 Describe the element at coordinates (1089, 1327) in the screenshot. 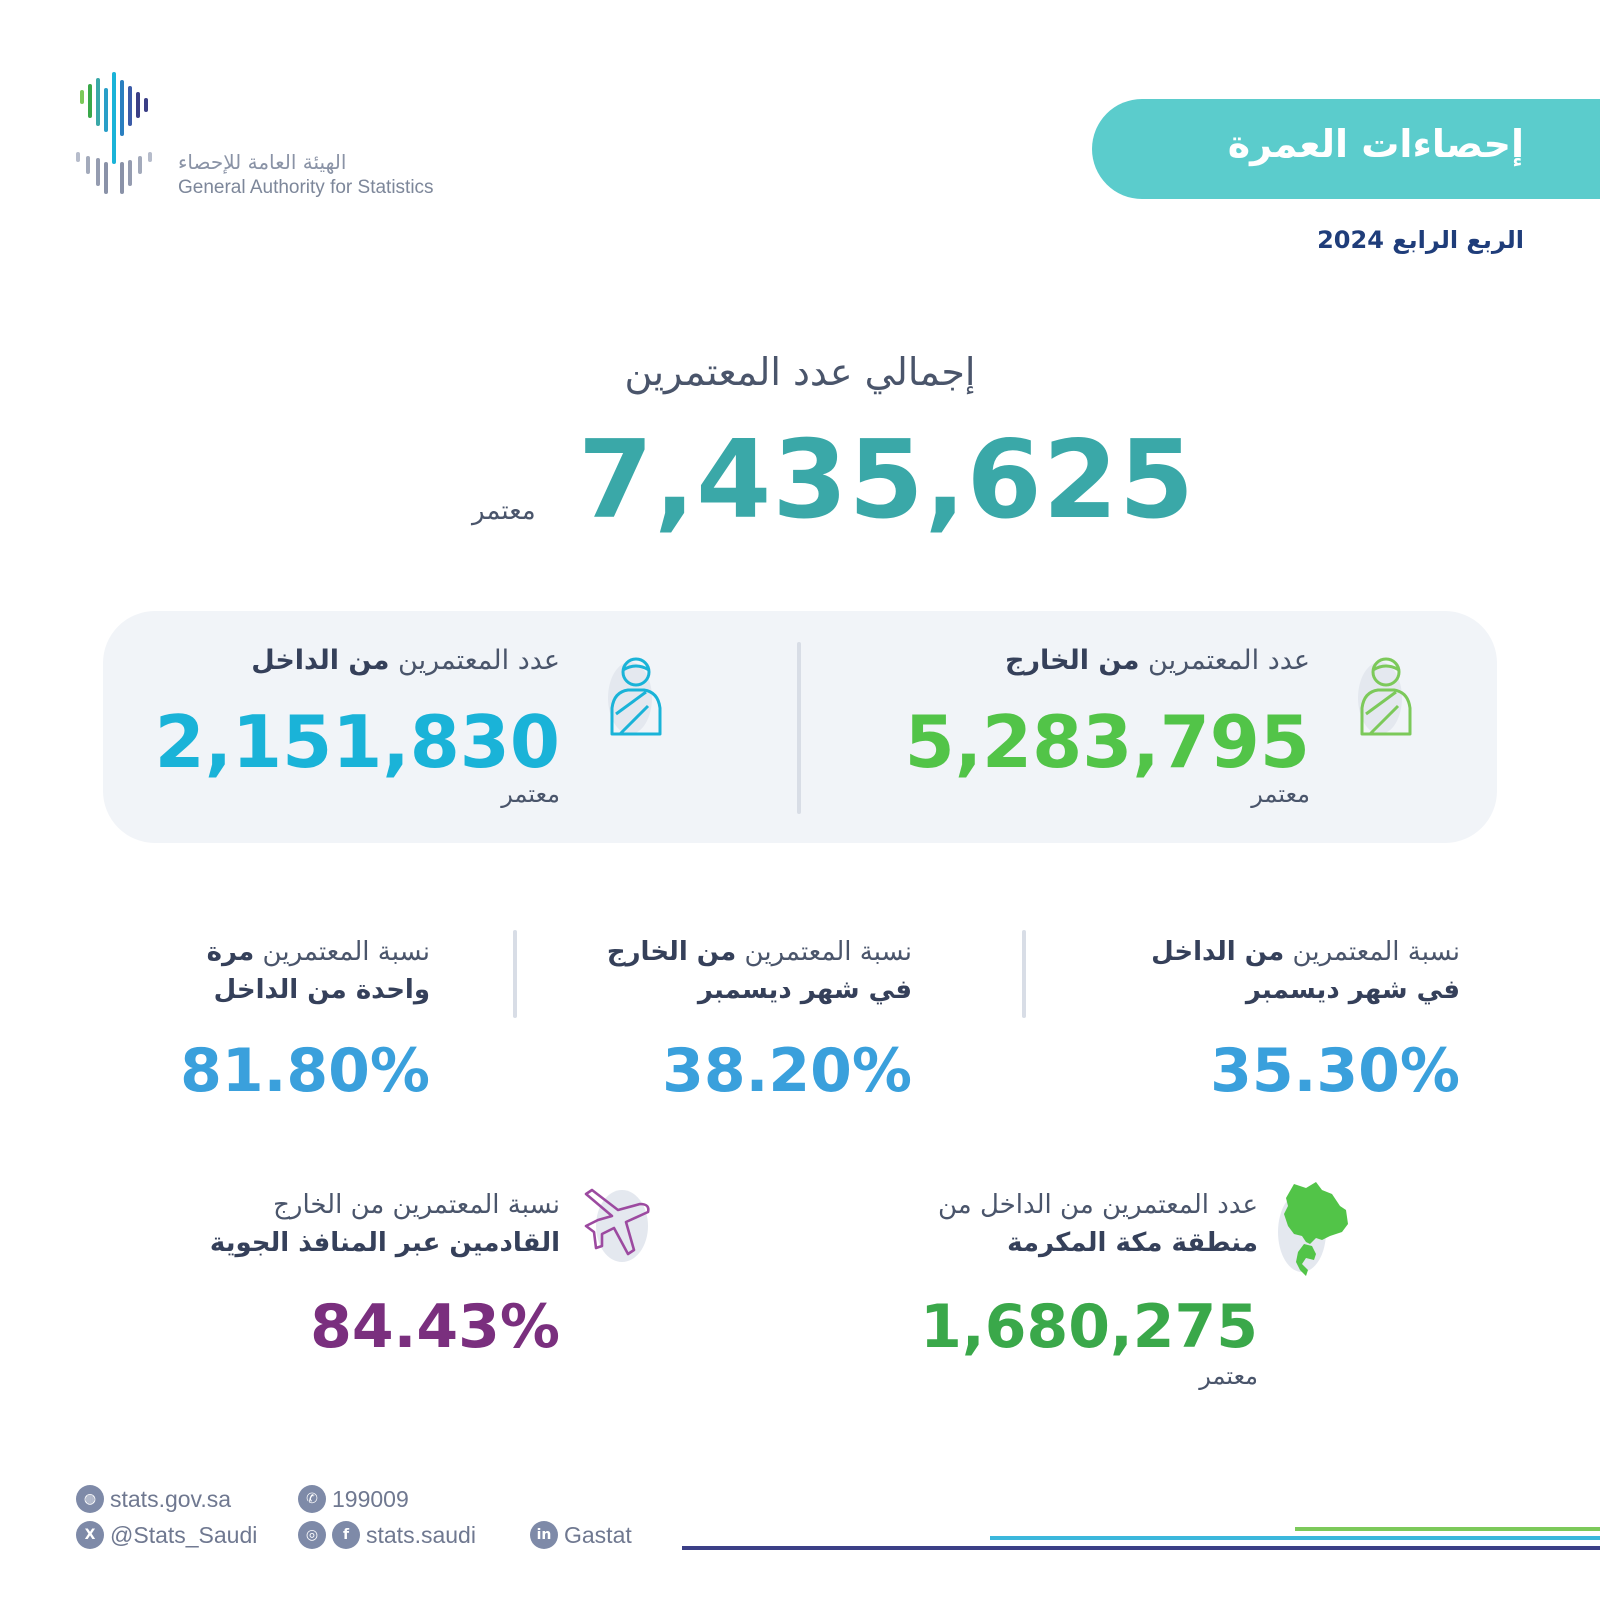

I see `mecca-region-value: 1,680,275` at that location.